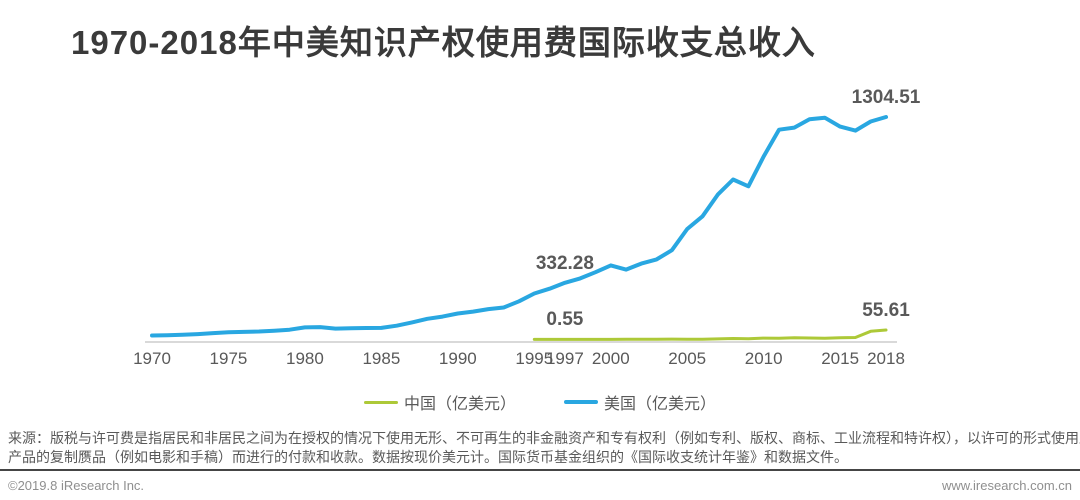 This screenshot has width=1080, height=500. Describe the element at coordinates (534, 358) in the screenshot. I see `x-axis-tick-label: 1995` at that location.